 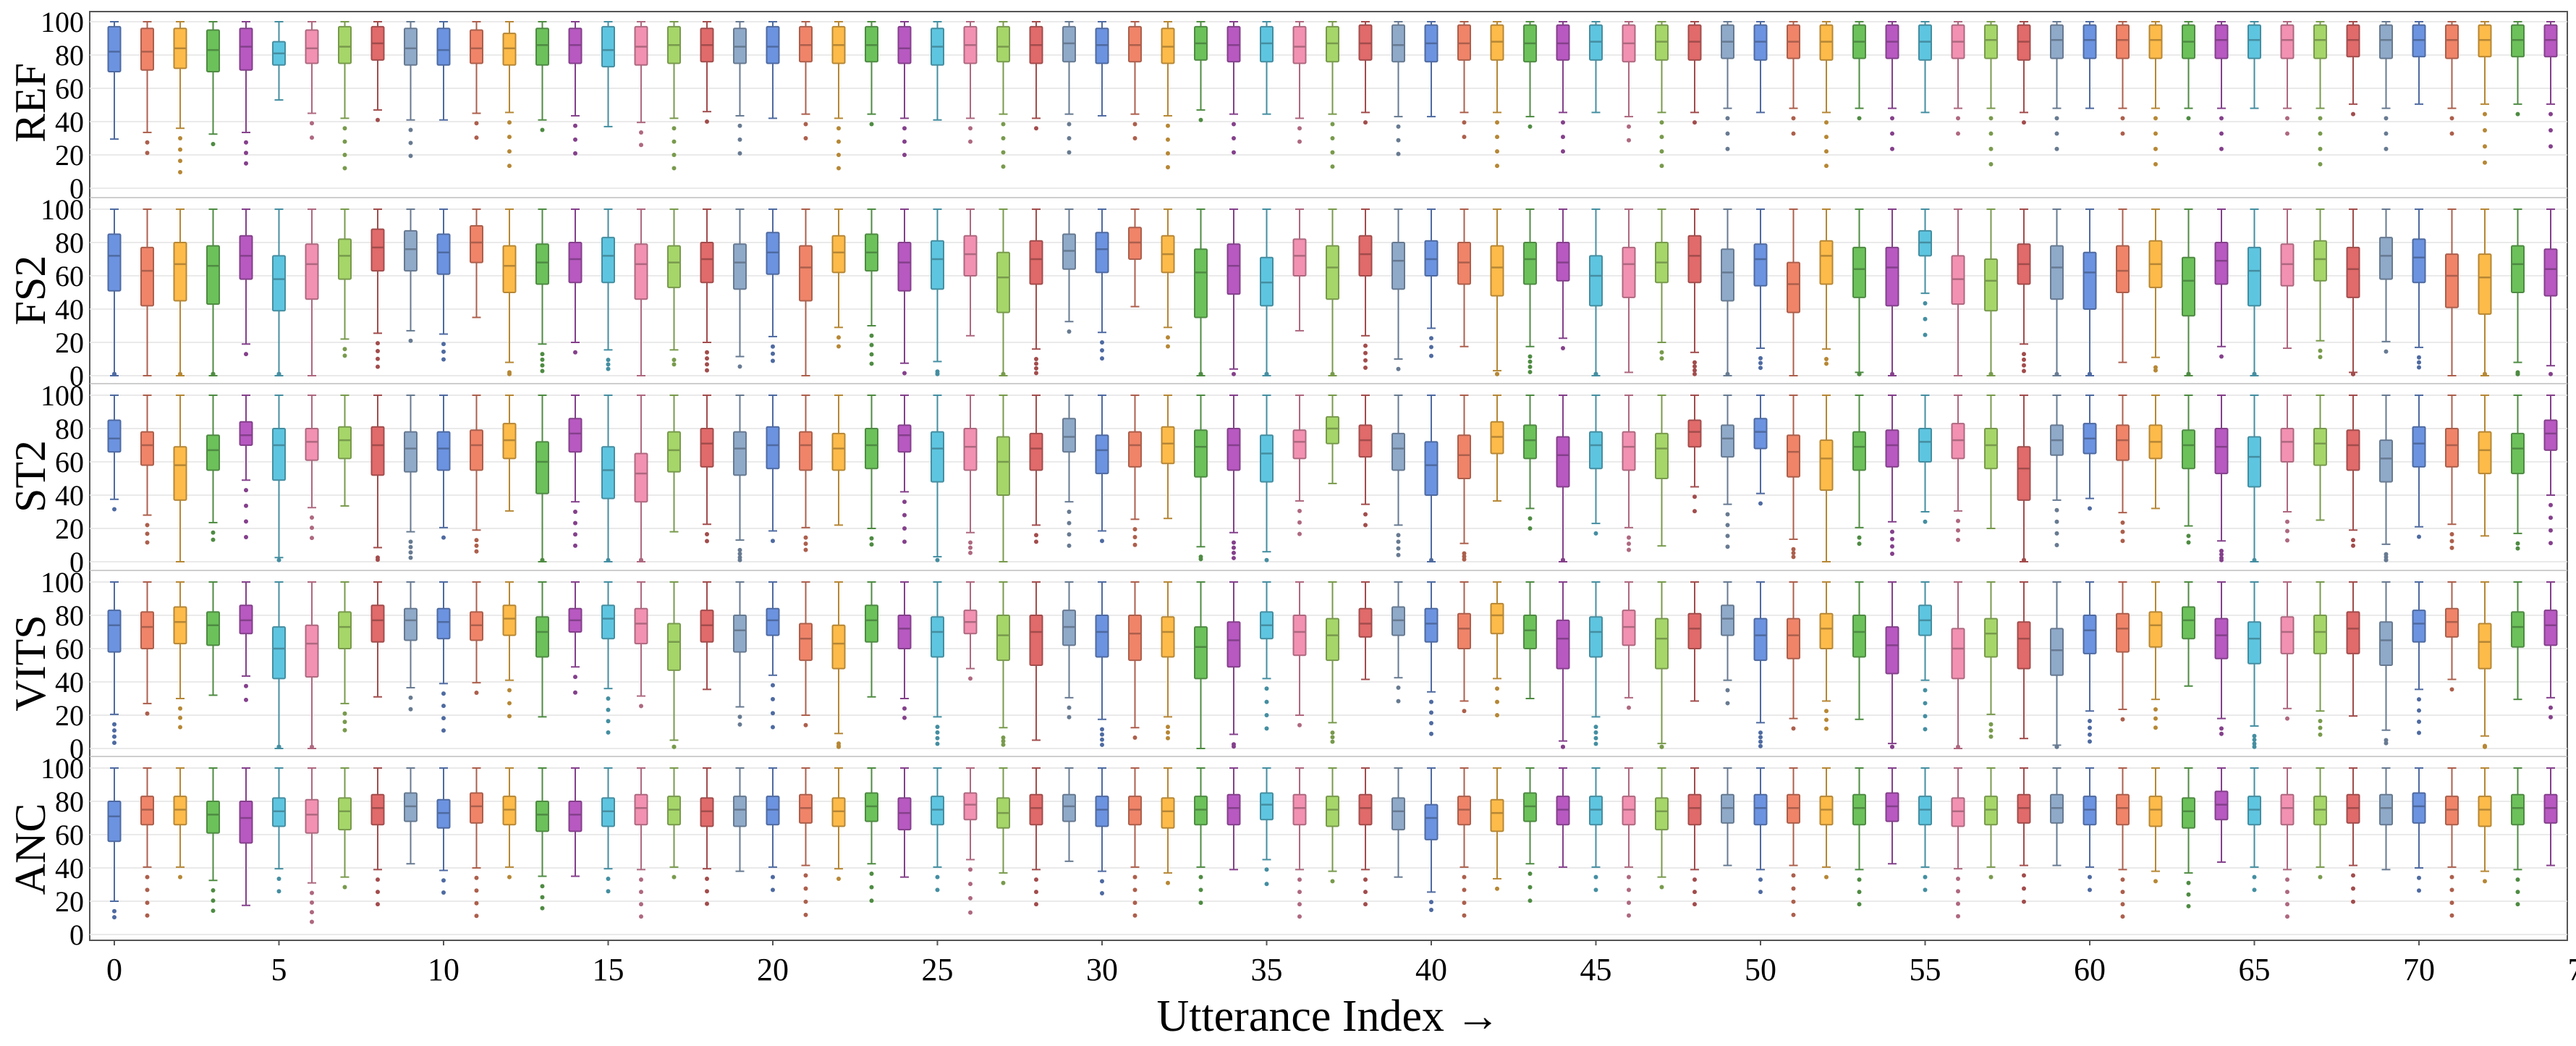 I want to click on y-tick-label: 40, so click(x=69, y=495).